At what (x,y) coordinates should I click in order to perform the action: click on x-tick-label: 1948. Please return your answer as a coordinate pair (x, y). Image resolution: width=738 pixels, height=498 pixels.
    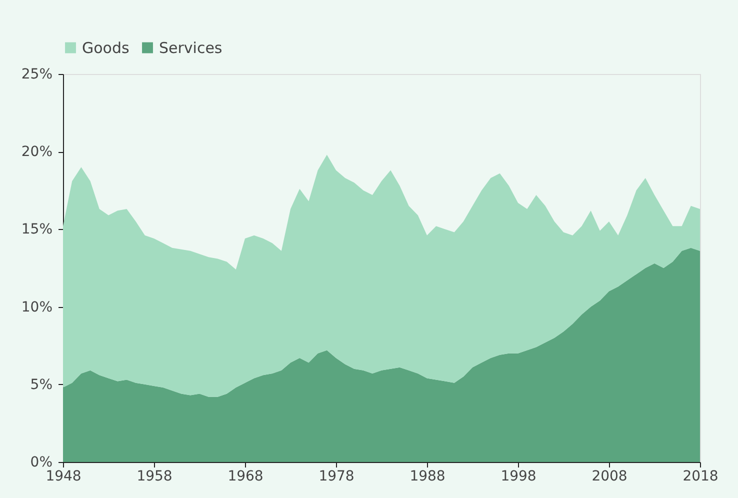
    Looking at the image, I should click on (64, 476).